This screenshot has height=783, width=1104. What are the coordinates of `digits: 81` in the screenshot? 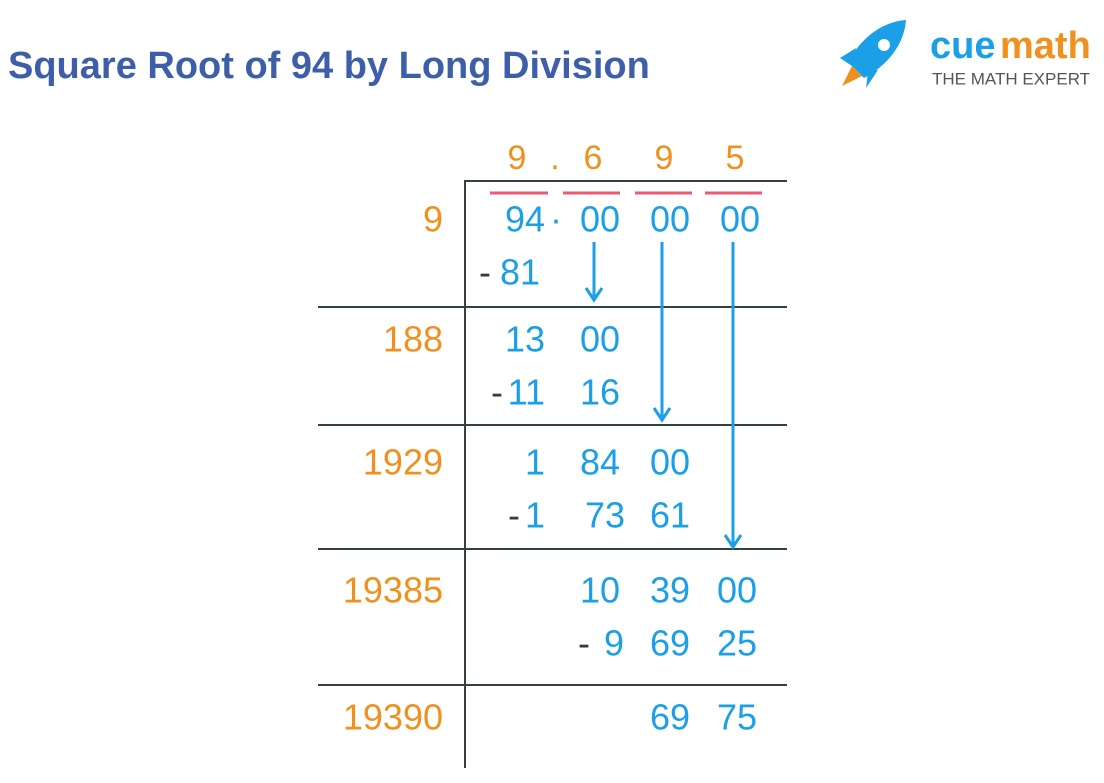 It's located at (520, 272).